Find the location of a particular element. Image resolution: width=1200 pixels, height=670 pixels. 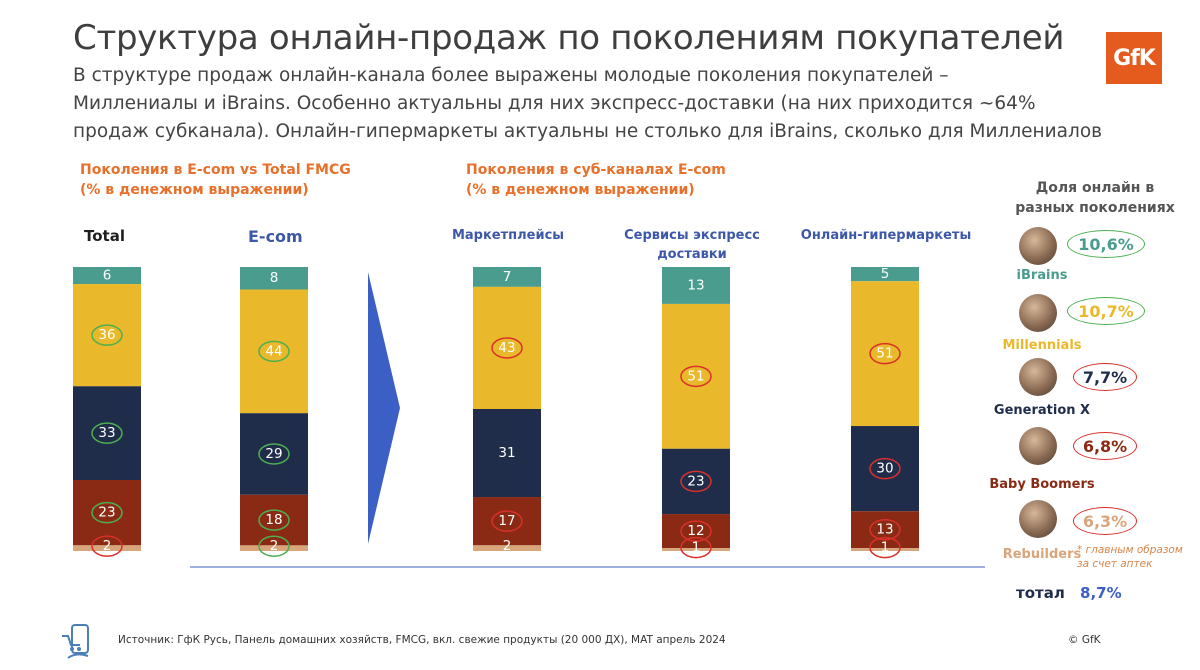

share-value: 10,6% is located at coordinates (1106, 244).